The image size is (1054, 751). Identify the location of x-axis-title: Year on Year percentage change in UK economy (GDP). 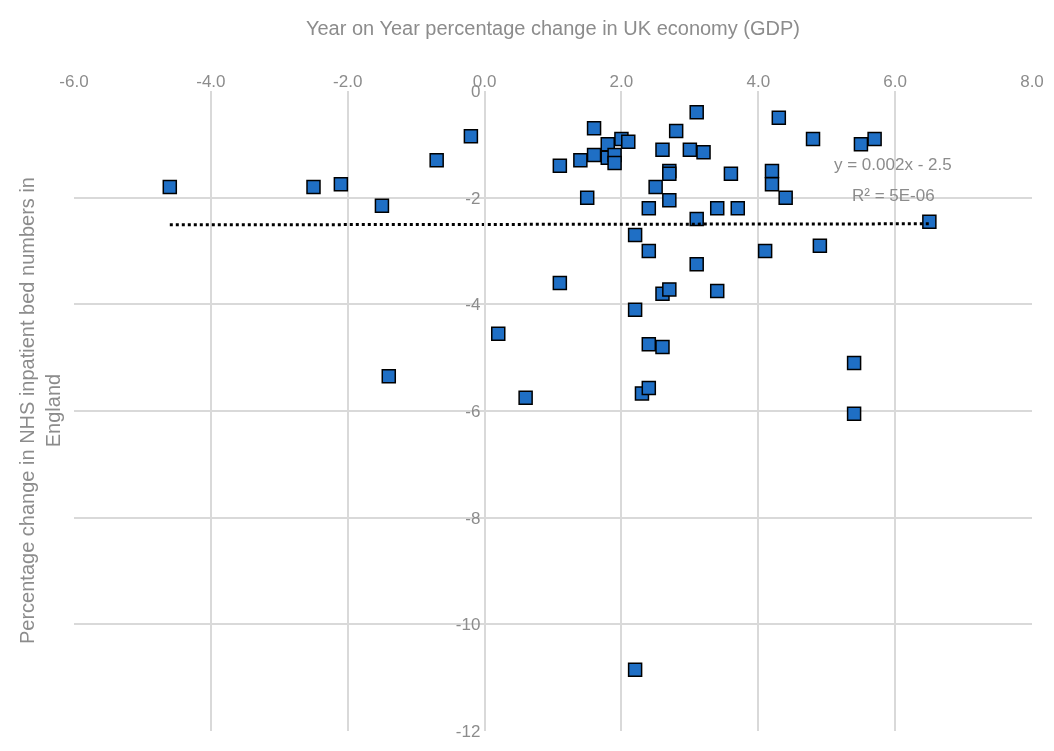
(553, 28).